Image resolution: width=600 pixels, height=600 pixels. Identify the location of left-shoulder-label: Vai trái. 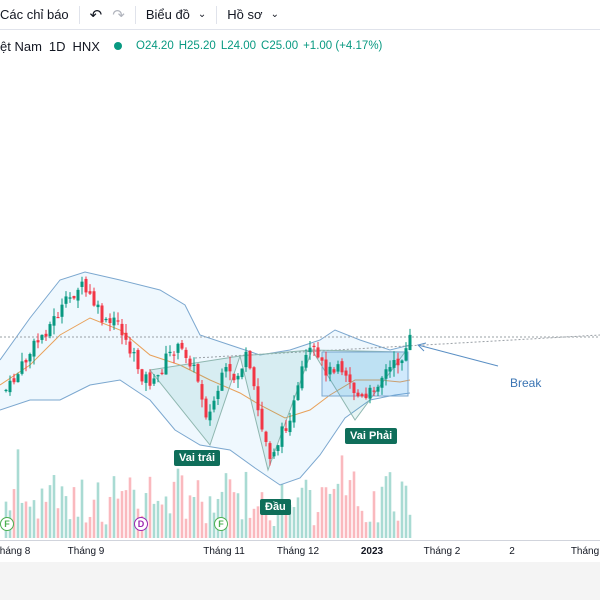
(197, 458).